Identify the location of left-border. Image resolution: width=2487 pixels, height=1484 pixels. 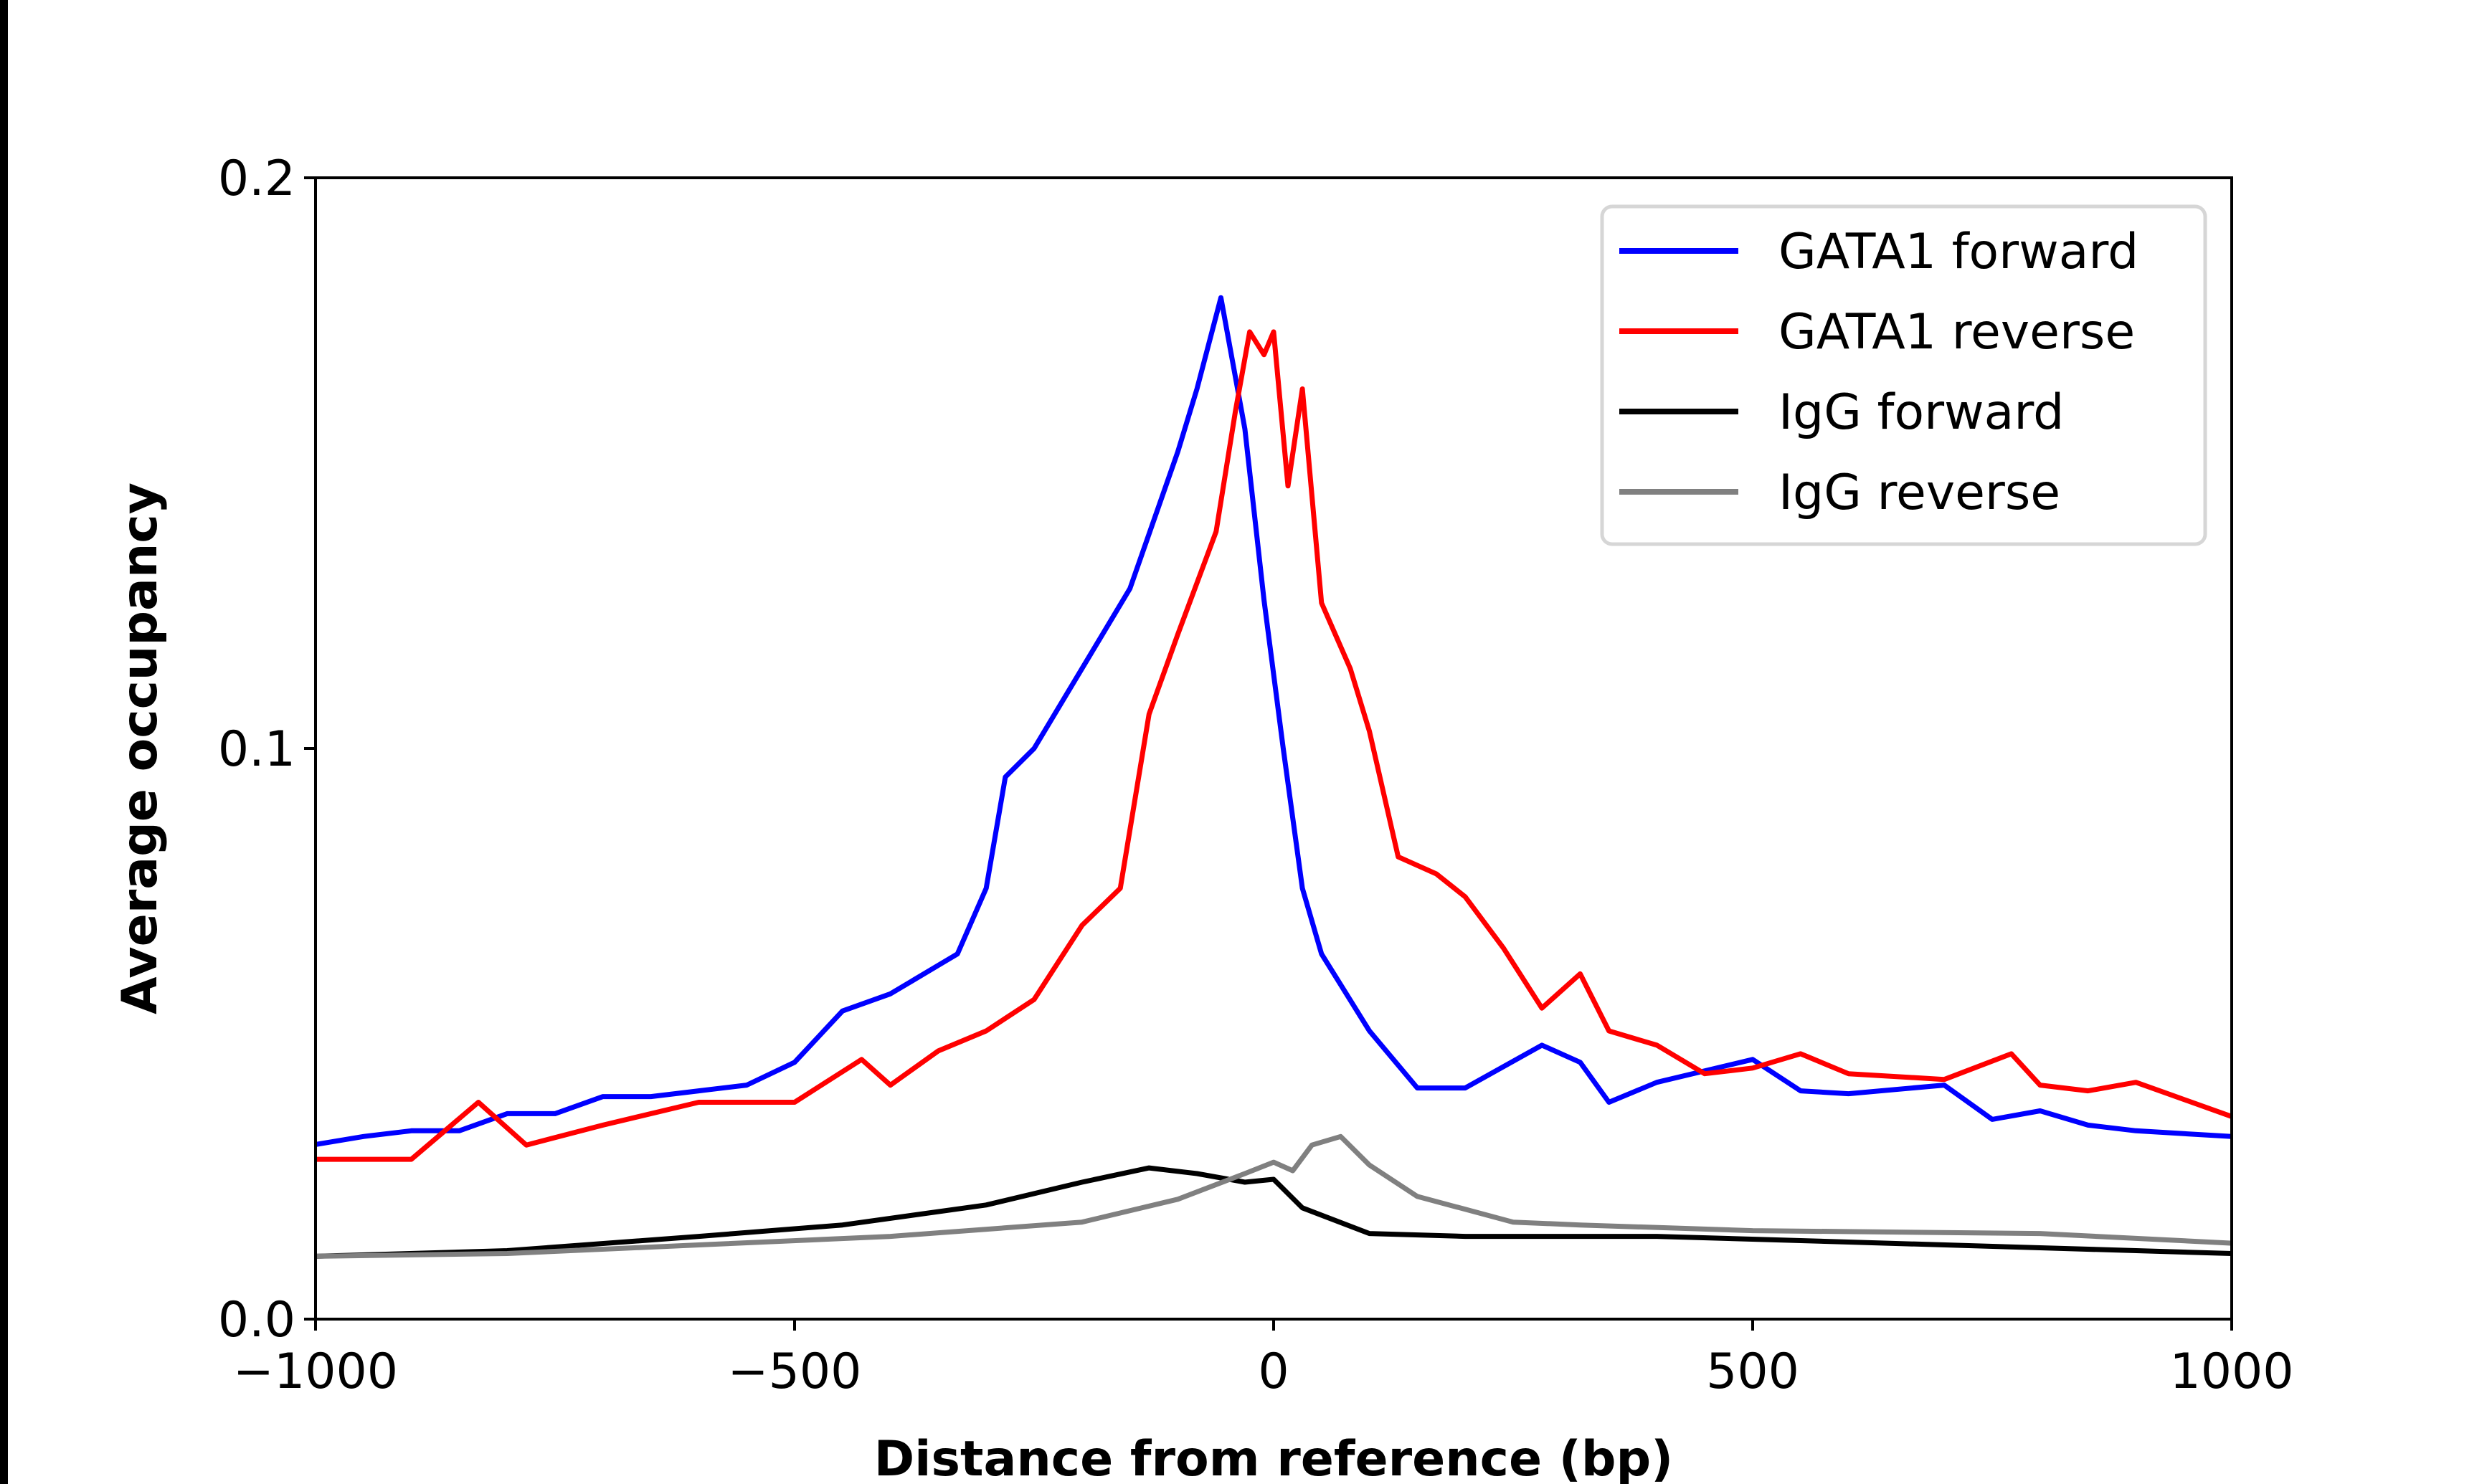
(4, 742).